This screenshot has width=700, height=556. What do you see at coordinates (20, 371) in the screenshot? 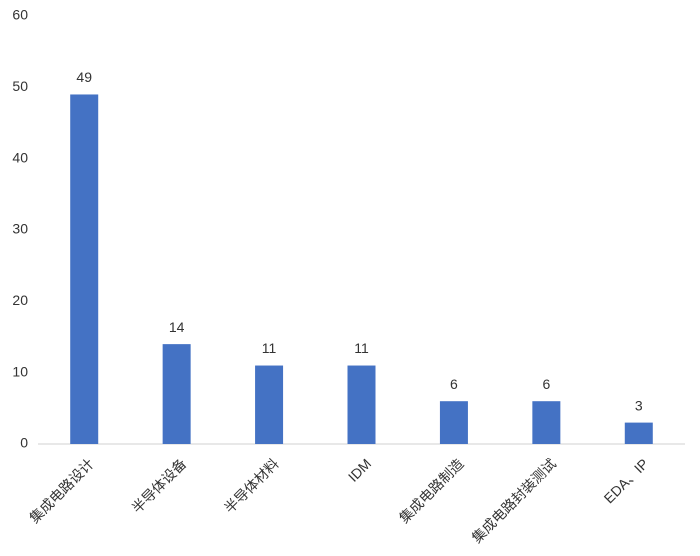
I see `y-tick-label: 10` at bounding box center [20, 371].